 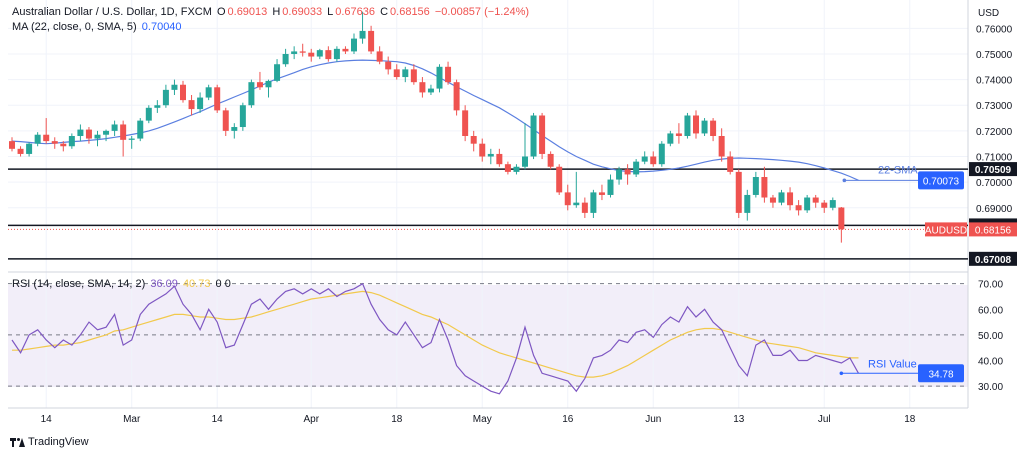 I want to click on price-tick-label: 0.75000, so click(x=994, y=55).